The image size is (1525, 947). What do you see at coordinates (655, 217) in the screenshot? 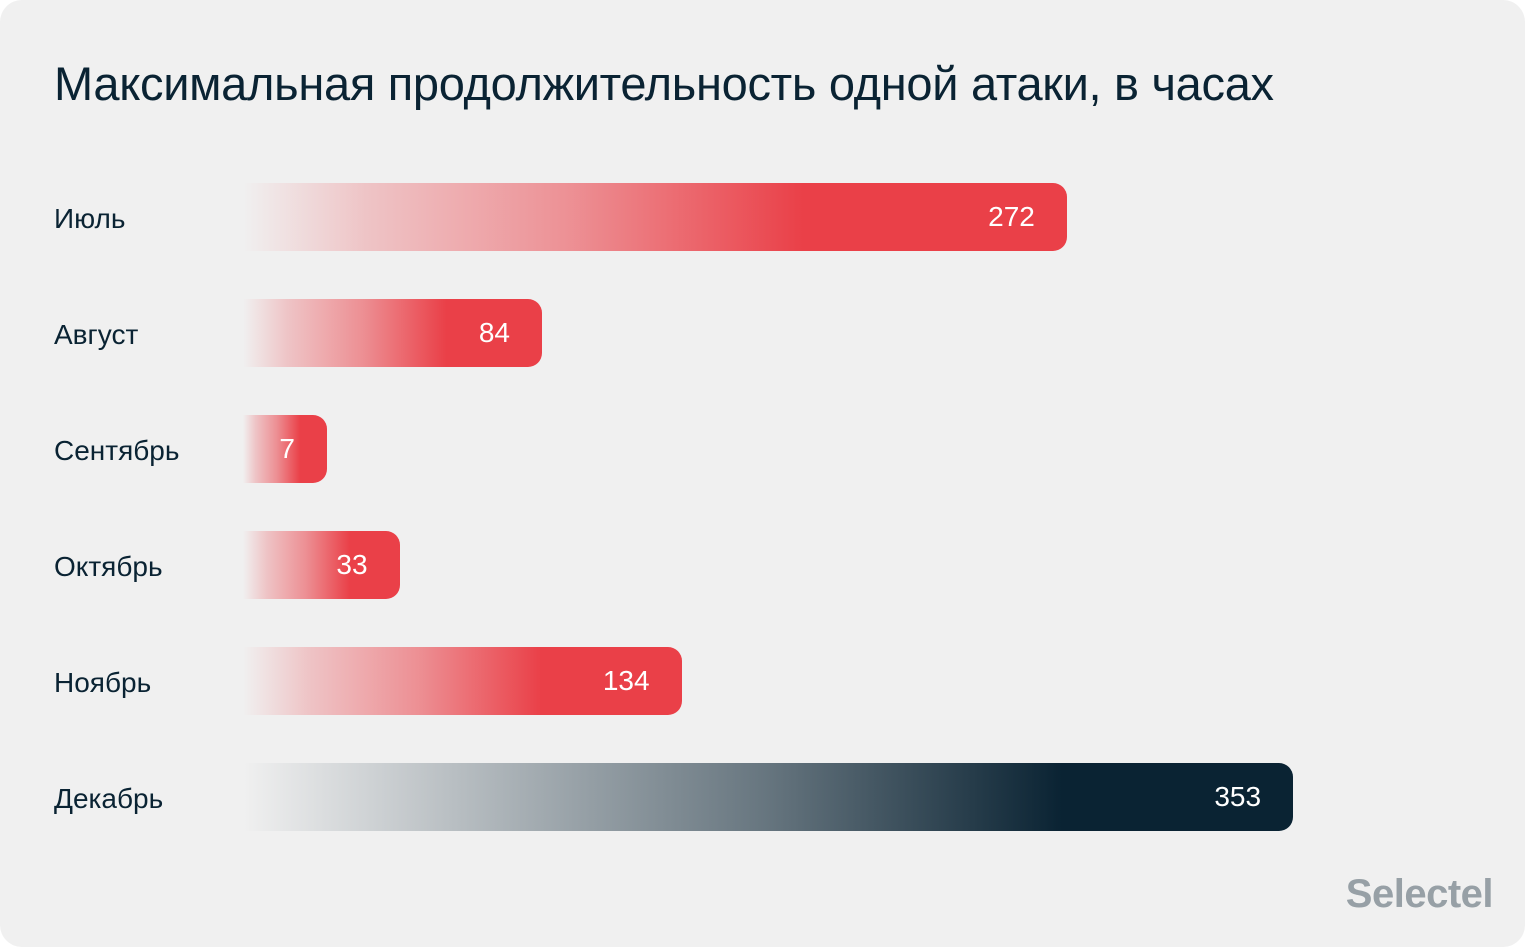
I see `bar: 272` at bounding box center [655, 217].